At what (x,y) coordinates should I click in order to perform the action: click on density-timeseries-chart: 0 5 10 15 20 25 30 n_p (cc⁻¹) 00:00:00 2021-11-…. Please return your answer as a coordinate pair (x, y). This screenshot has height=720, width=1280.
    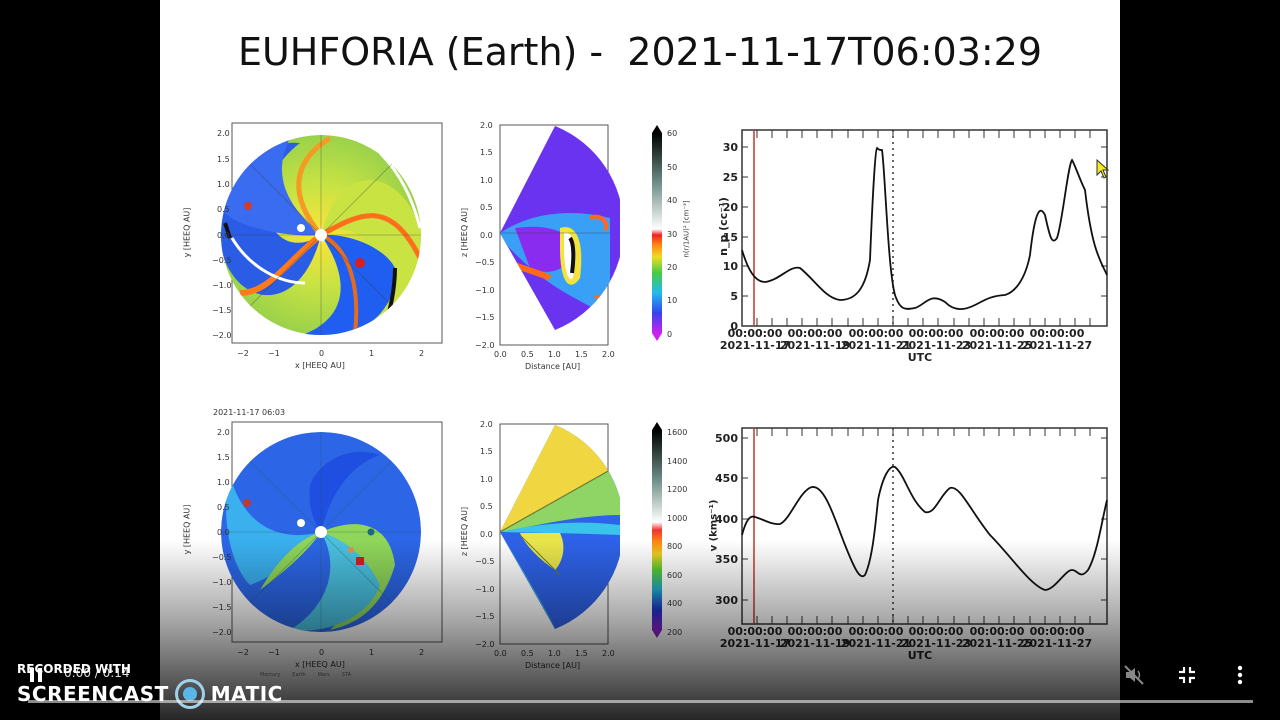
    Looking at the image, I should click on (910, 245).